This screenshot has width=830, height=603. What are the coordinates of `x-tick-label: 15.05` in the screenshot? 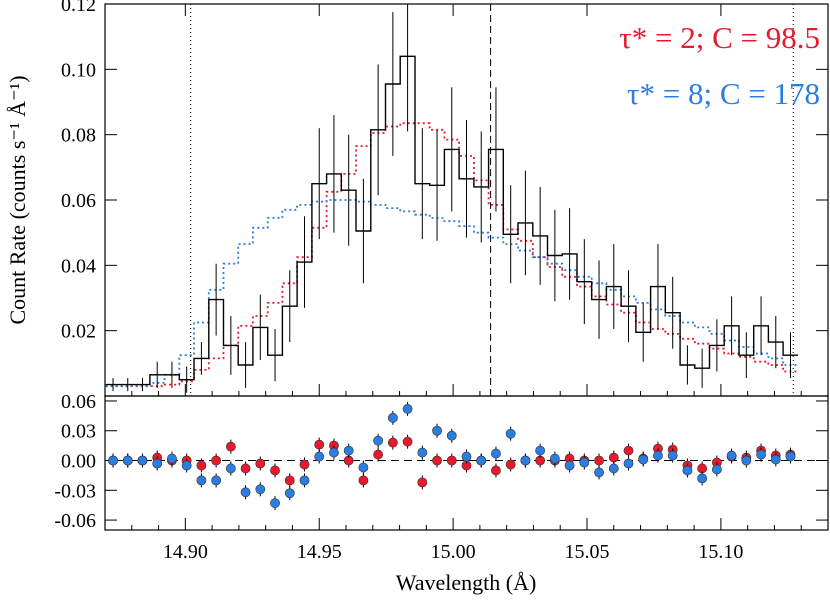 It's located at (587, 552).